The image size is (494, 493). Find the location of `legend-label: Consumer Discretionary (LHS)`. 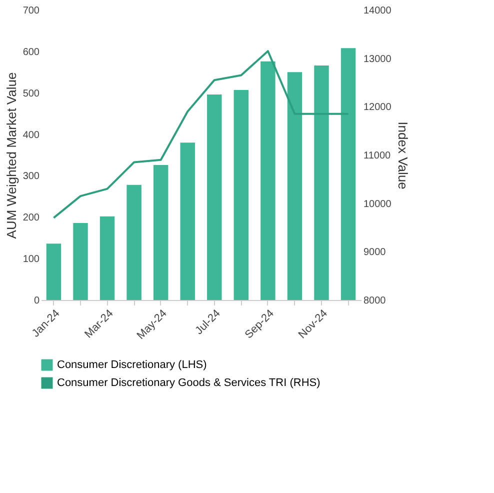

legend-label: Consumer Discretionary (LHS) is located at coordinates (132, 365).